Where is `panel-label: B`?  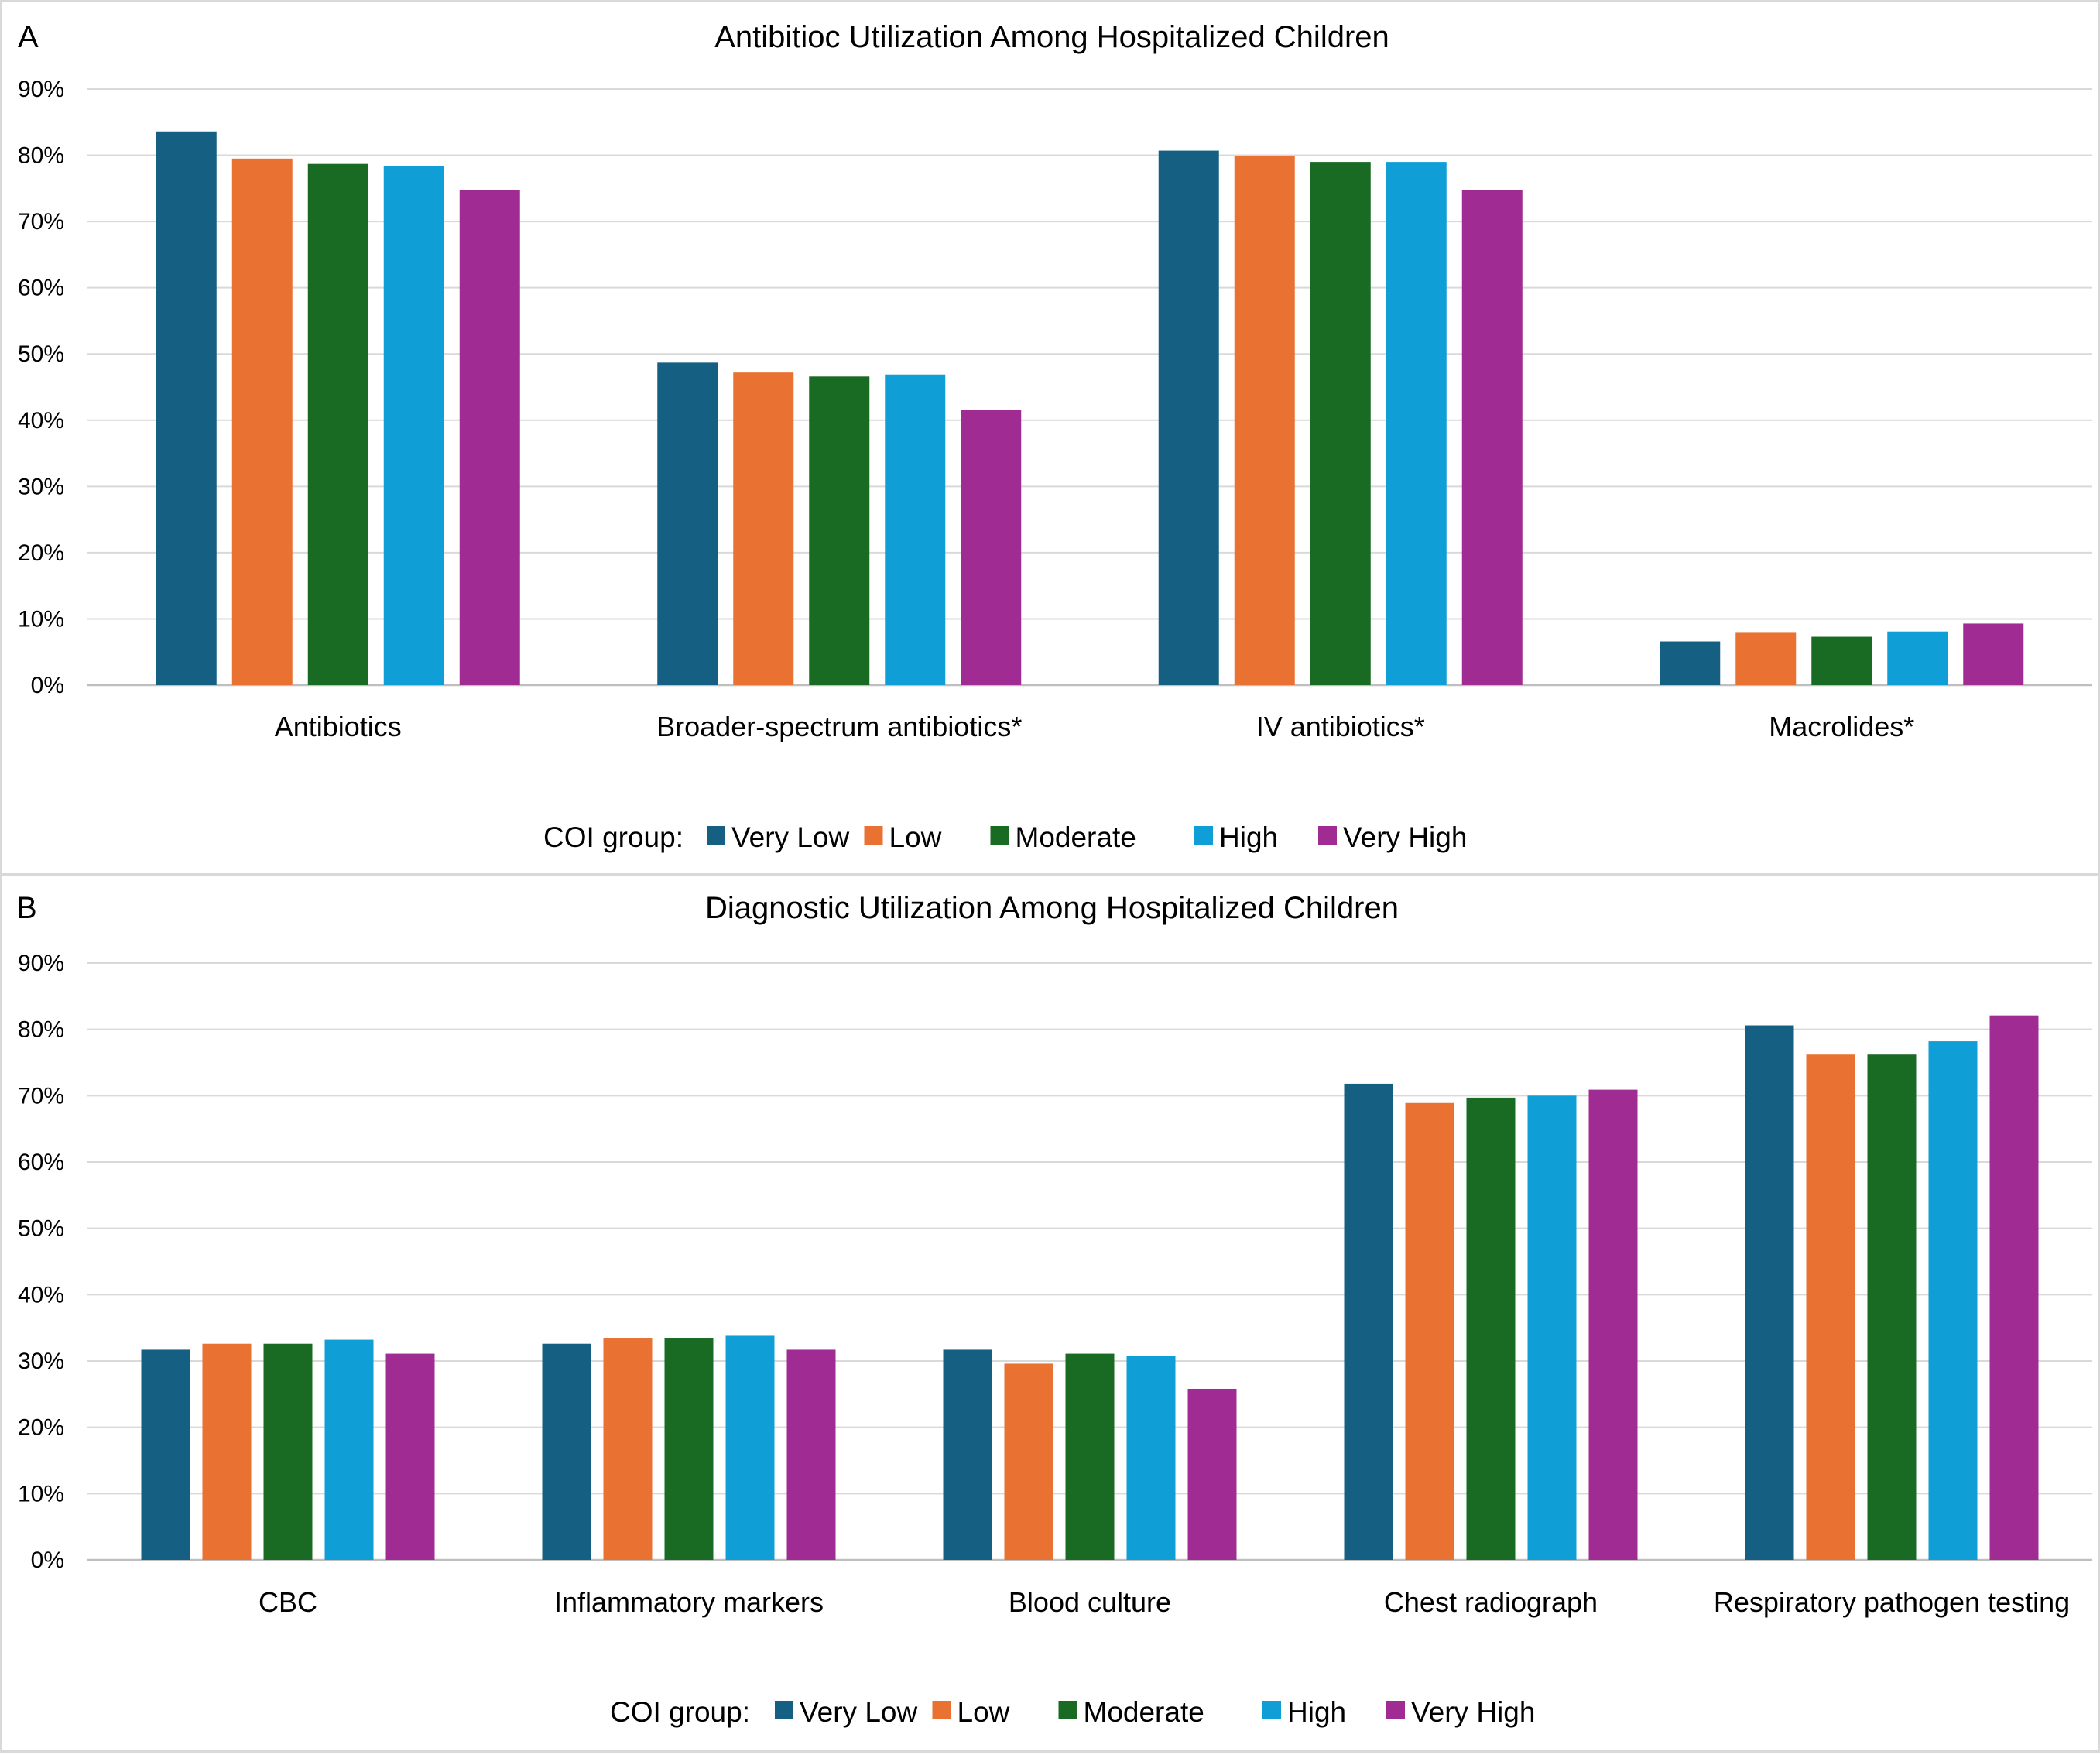
panel-label: B is located at coordinates (26, 908).